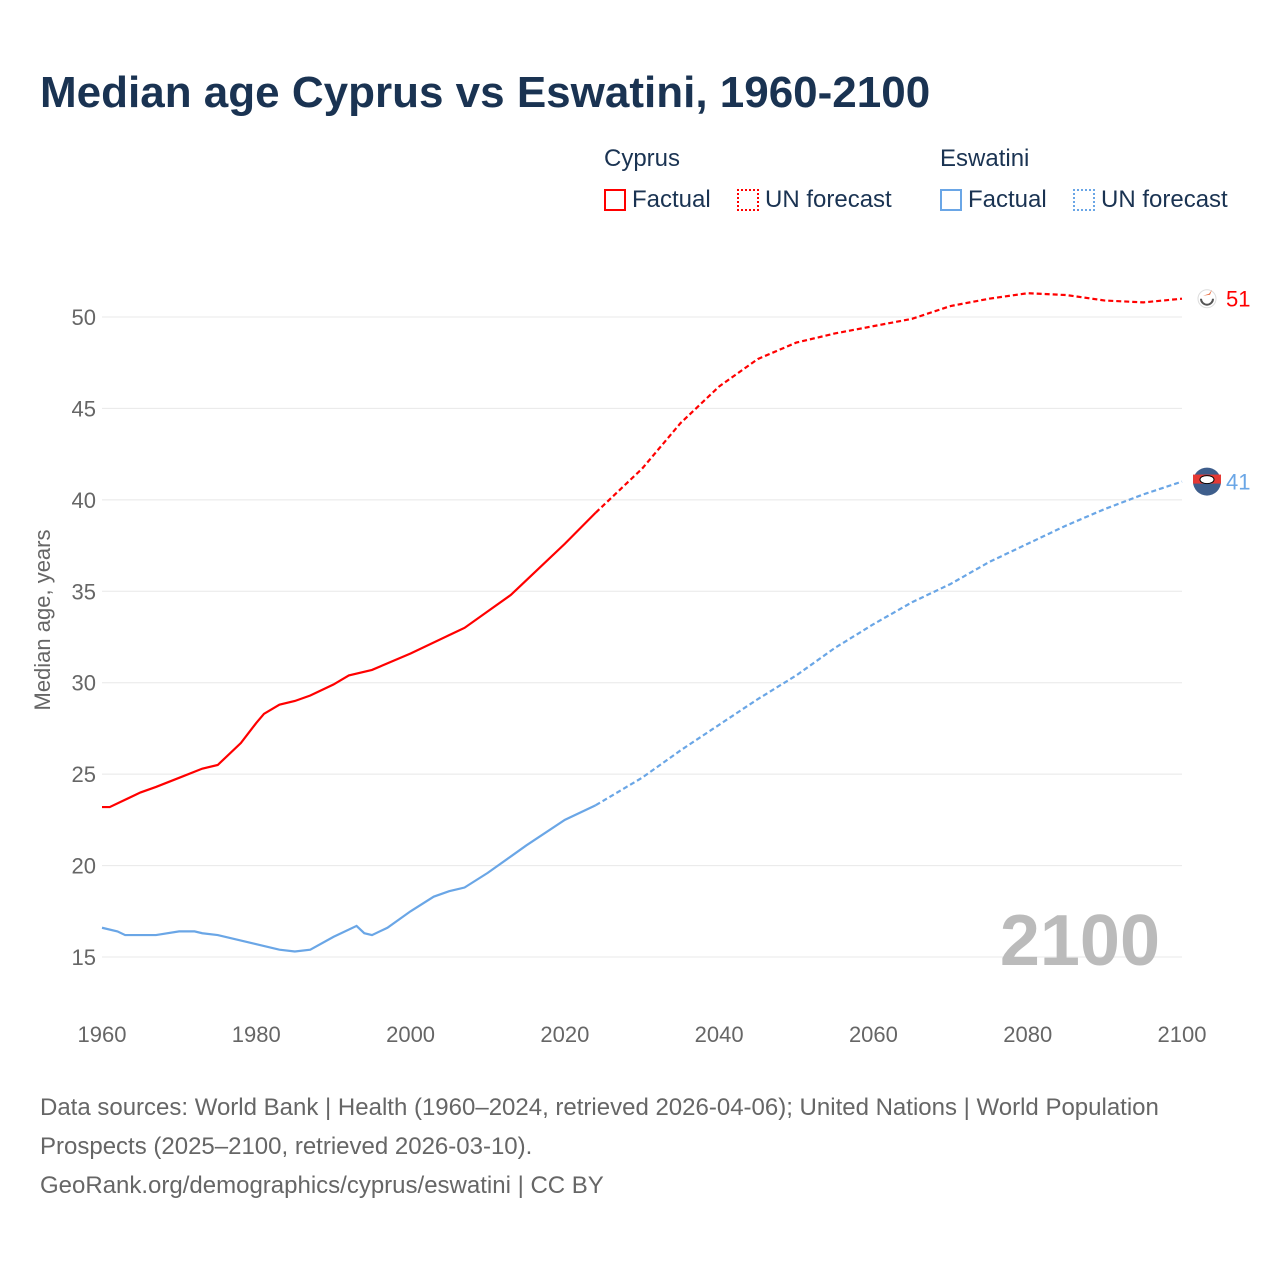 This screenshot has height=1280, width=1280. What do you see at coordinates (485, 92) in the screenshot?
I see `chart-title: Median age Cyprus vs Eswatini, 1960-2100` at bounding box center [485, 92].